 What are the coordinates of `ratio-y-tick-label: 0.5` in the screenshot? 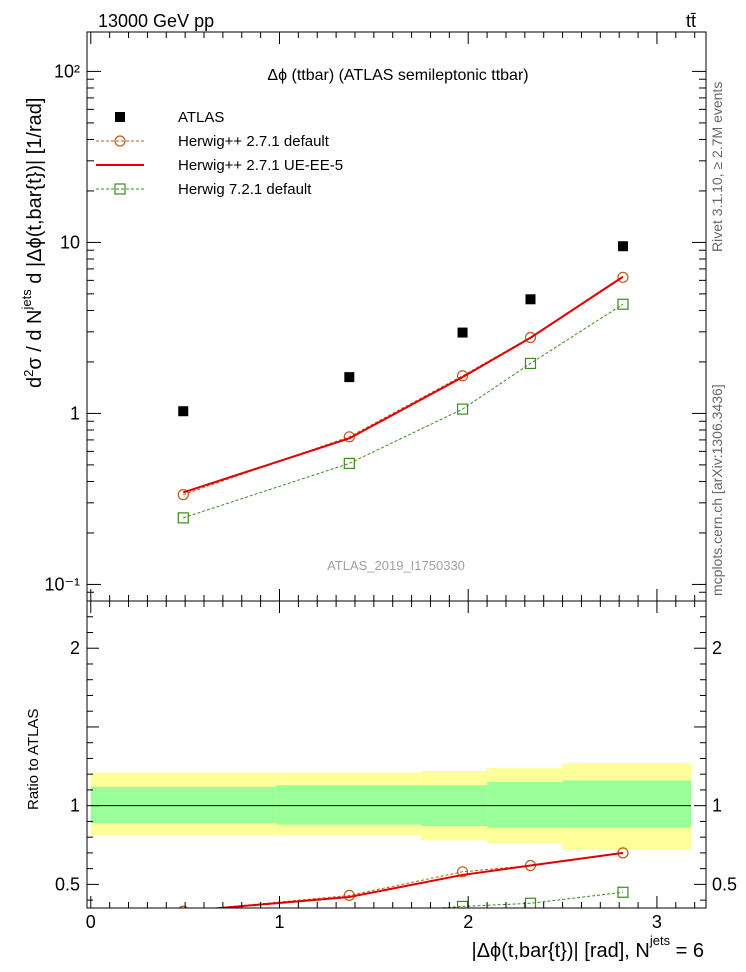 It's located at (67, 884).